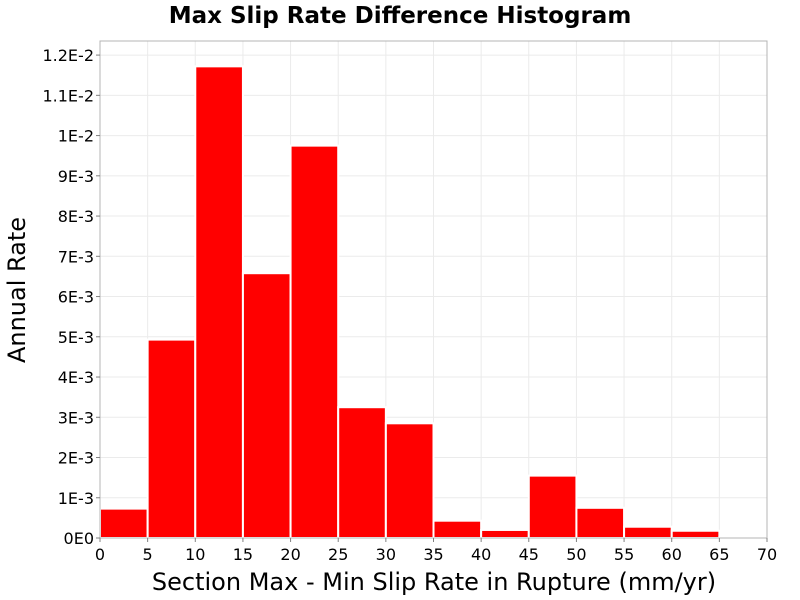 This screenshot has height=600, width=800. What do you see at coordinates (290, 554) in the screenshot?
I see `x-tick-label: 20` at bounding box center [290, 554].